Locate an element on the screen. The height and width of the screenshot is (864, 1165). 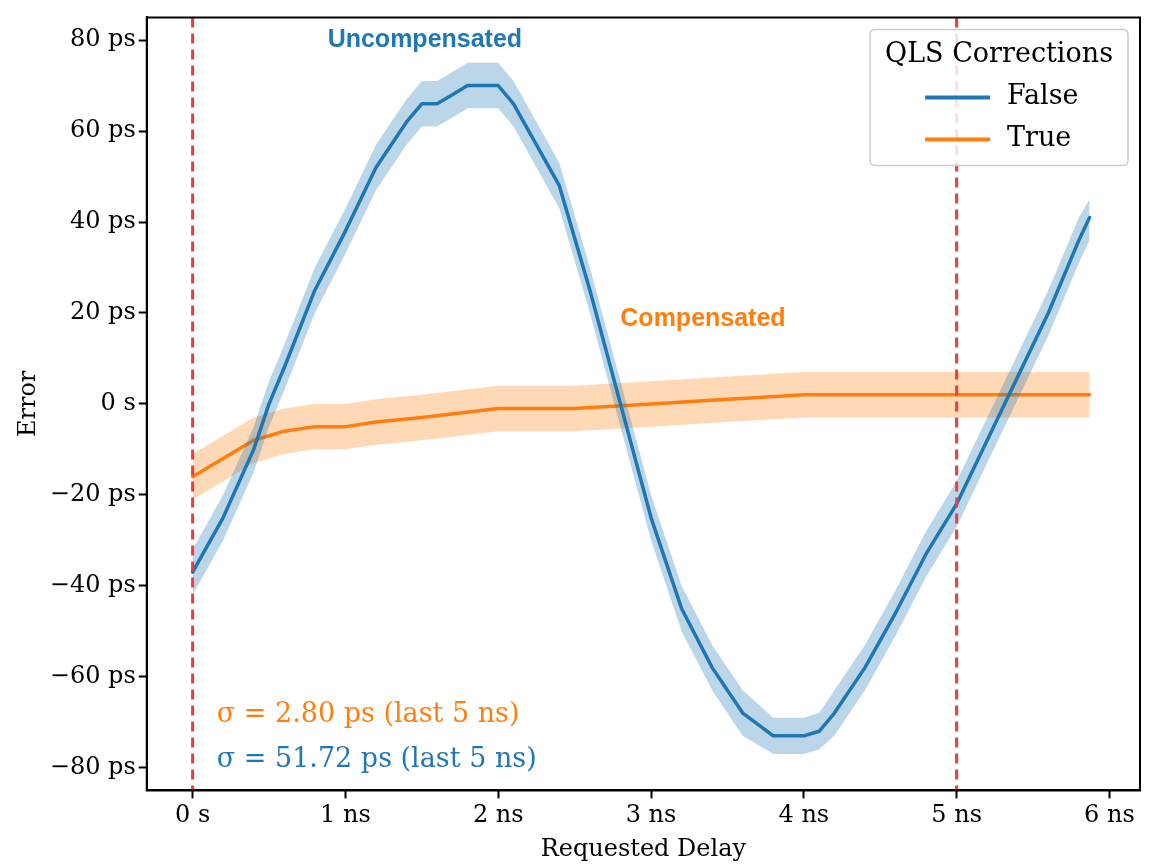
x-tick-label: 3 ns is located at coordinates (651, 814).